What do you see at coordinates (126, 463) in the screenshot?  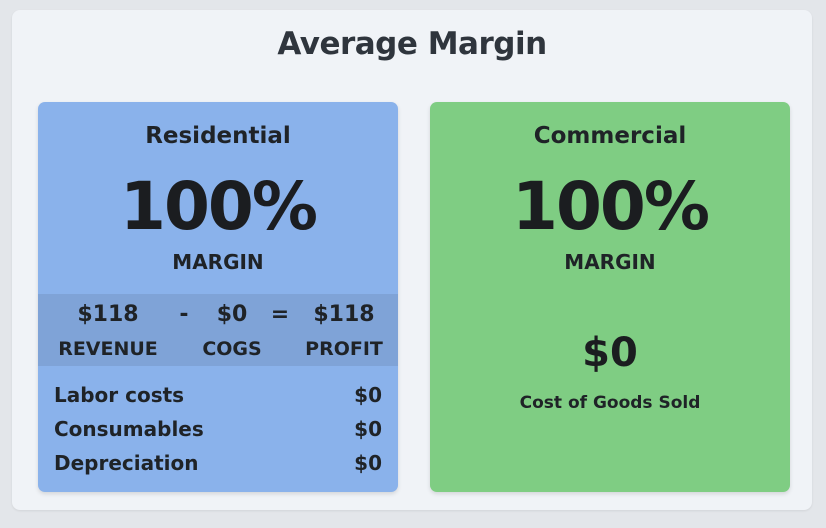 I see `breakdown-label: Depreciation` at bounding box center [126, 463].